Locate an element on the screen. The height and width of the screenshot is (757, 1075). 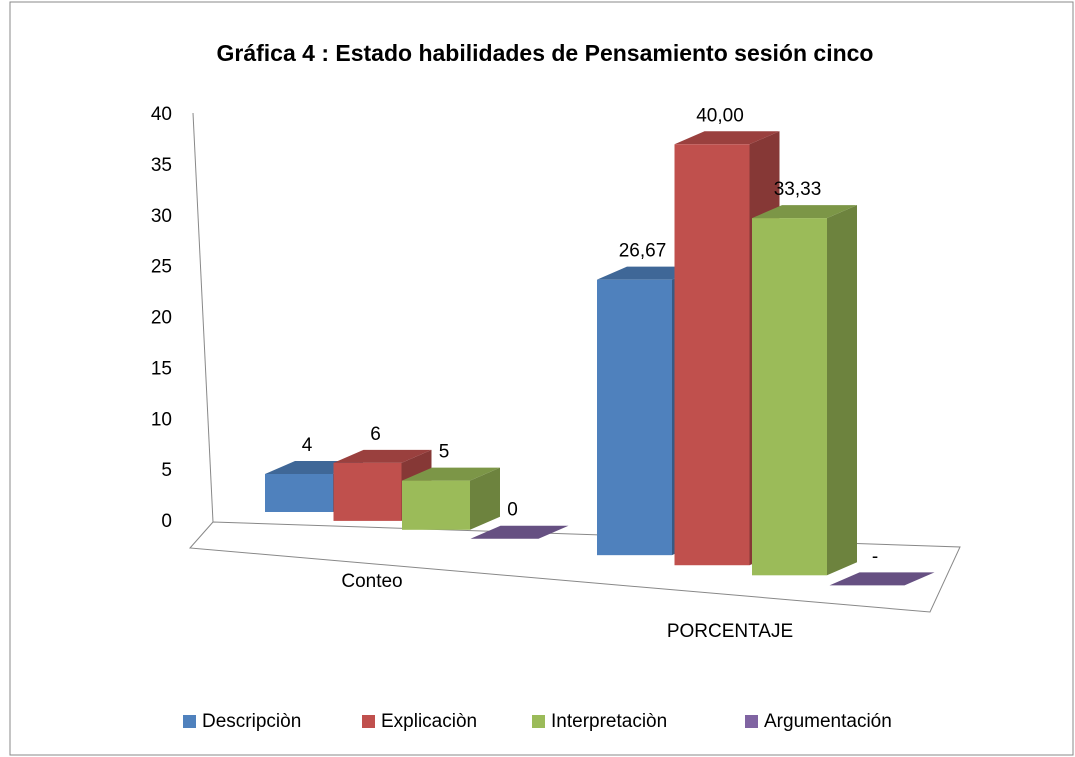
legend-label: Interpretaciòn is located at coordinates (609, 721).